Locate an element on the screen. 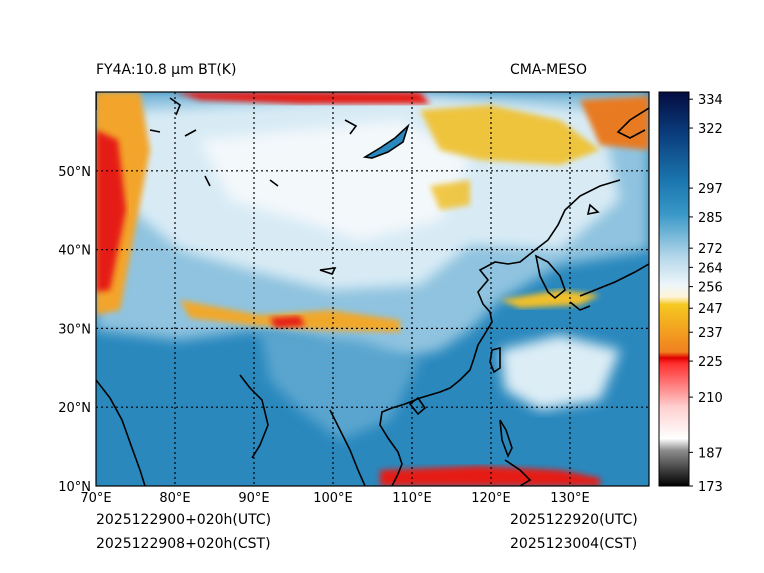  colorbar-tick-label: 264 is located at coordinates (710, 268).